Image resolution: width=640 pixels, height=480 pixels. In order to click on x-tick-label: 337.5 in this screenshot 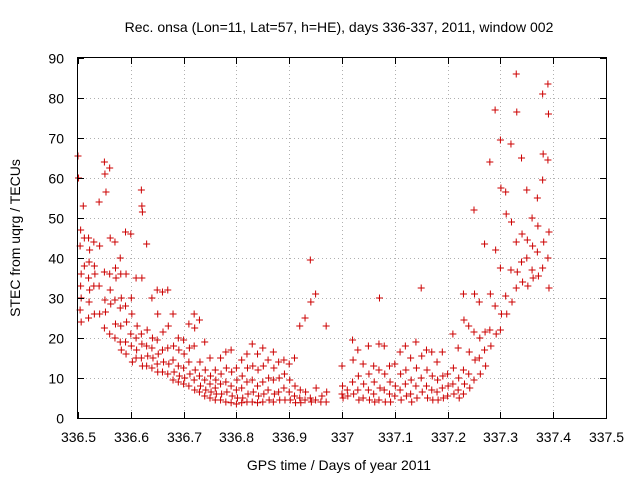, I will do `click(606, 437)`.